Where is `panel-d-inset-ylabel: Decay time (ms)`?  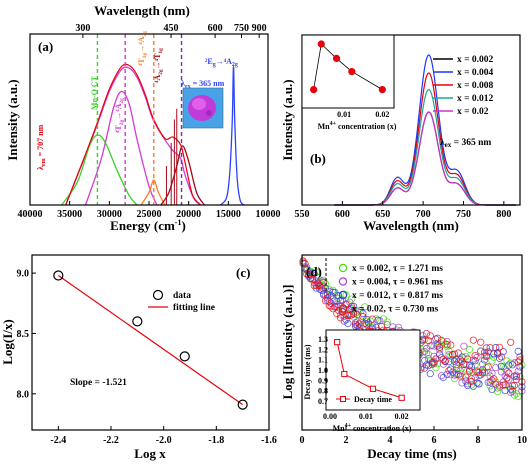 panel-d-inset-ylabel: Decay time (ms) is located at coordinates (307, 371).